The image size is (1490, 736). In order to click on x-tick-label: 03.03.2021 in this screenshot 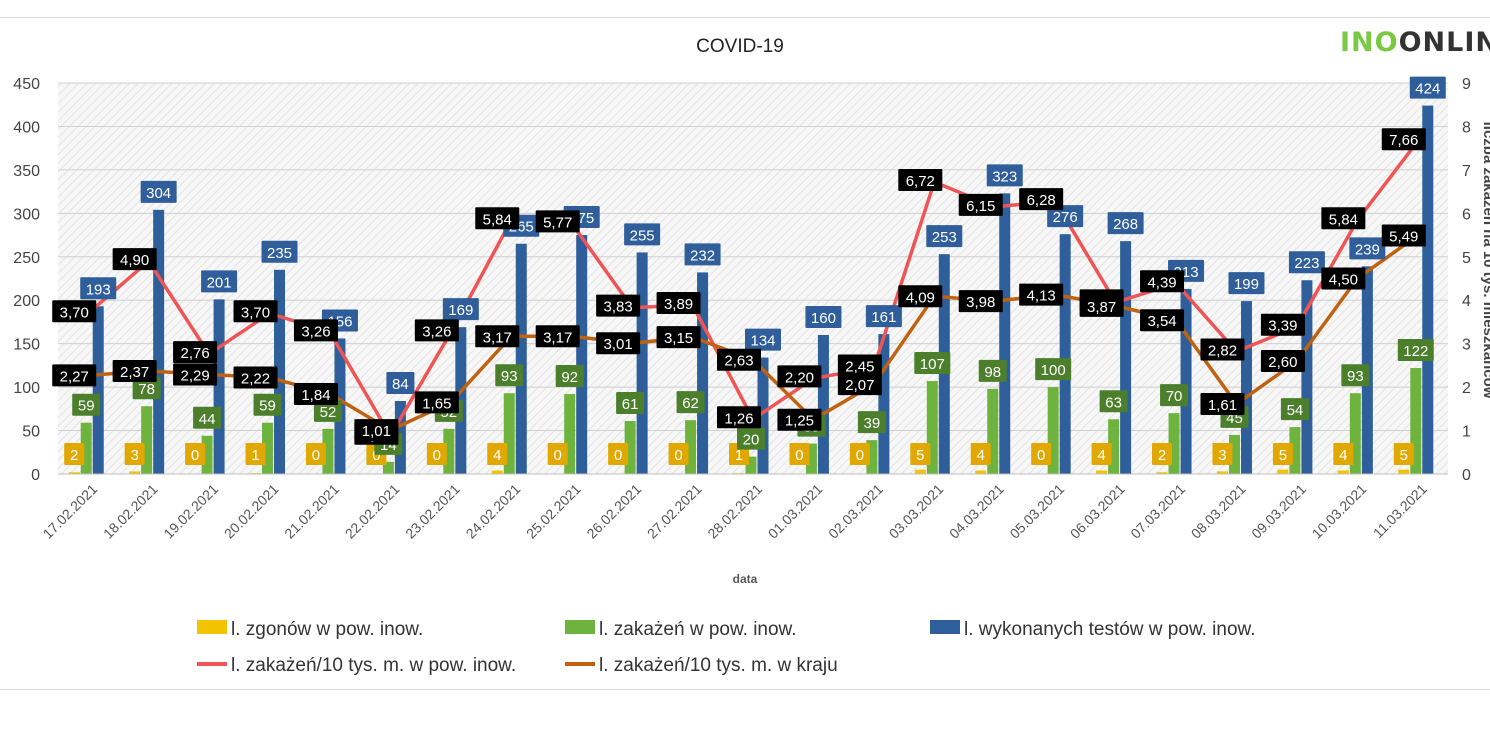, I will do `click(916, 511)`.